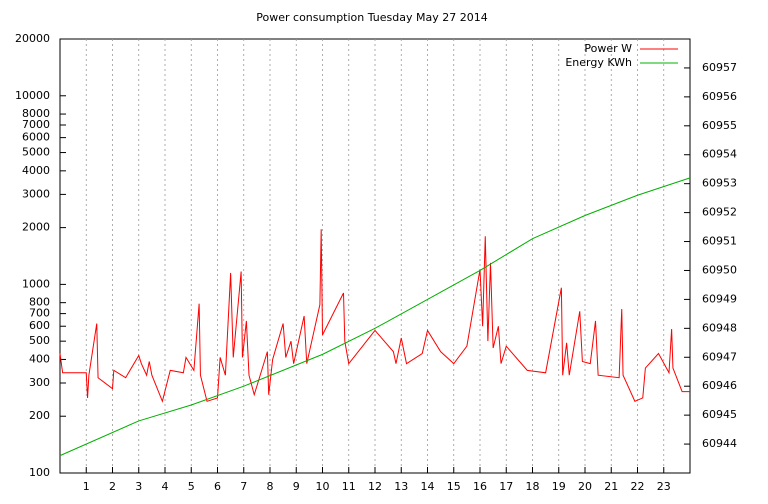  What do you see at coordinates (638, 486) in the screenshot?
I see `x-tick-label: 22` at bounding box center [638, 486].